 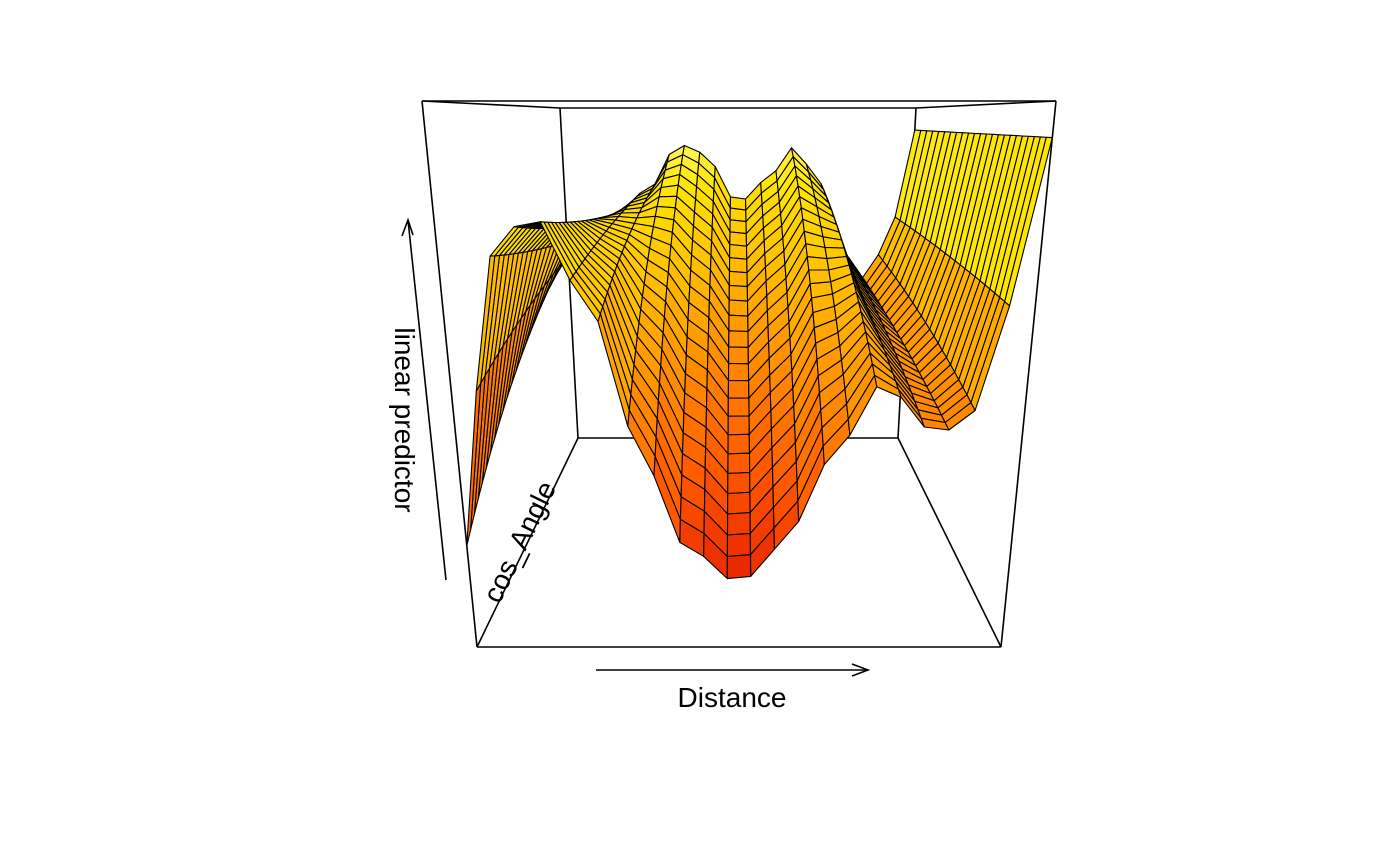 What do you see at coordinates (427, 400) in the screenshot?
I see `z-axis-arrow` at bounding box center [427, 400].